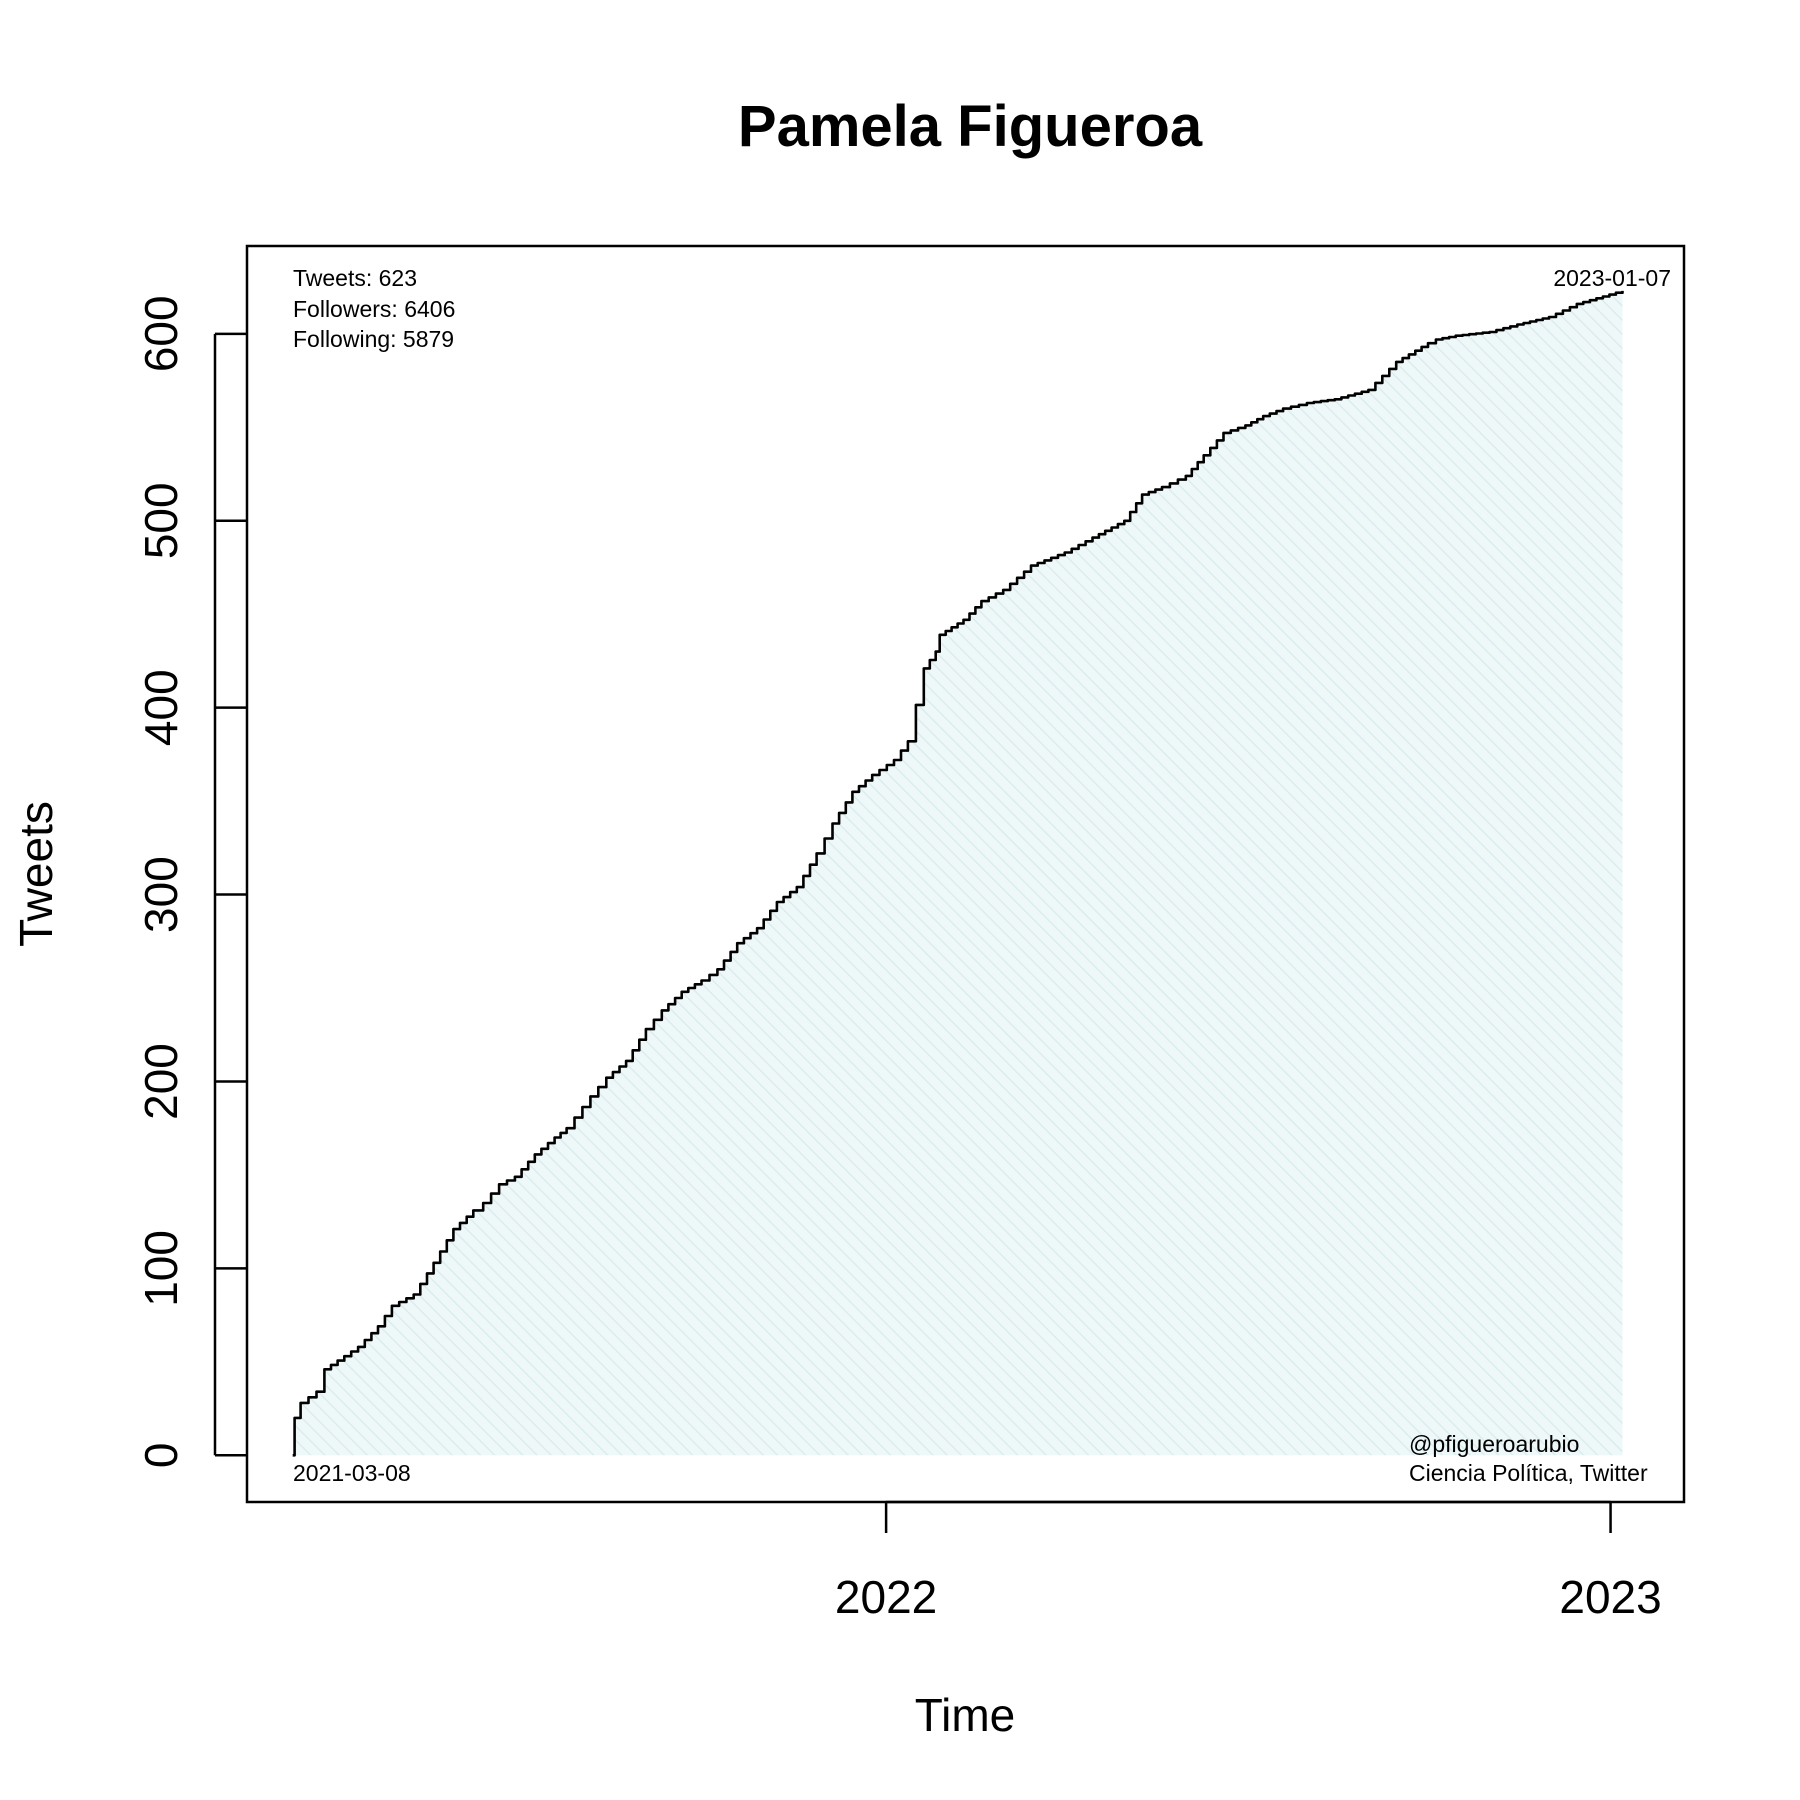 Image resolution: width=1800 pixels, height=1800 pixels. I want to click on x-tick-label: 2023, so click(1610, 1597).